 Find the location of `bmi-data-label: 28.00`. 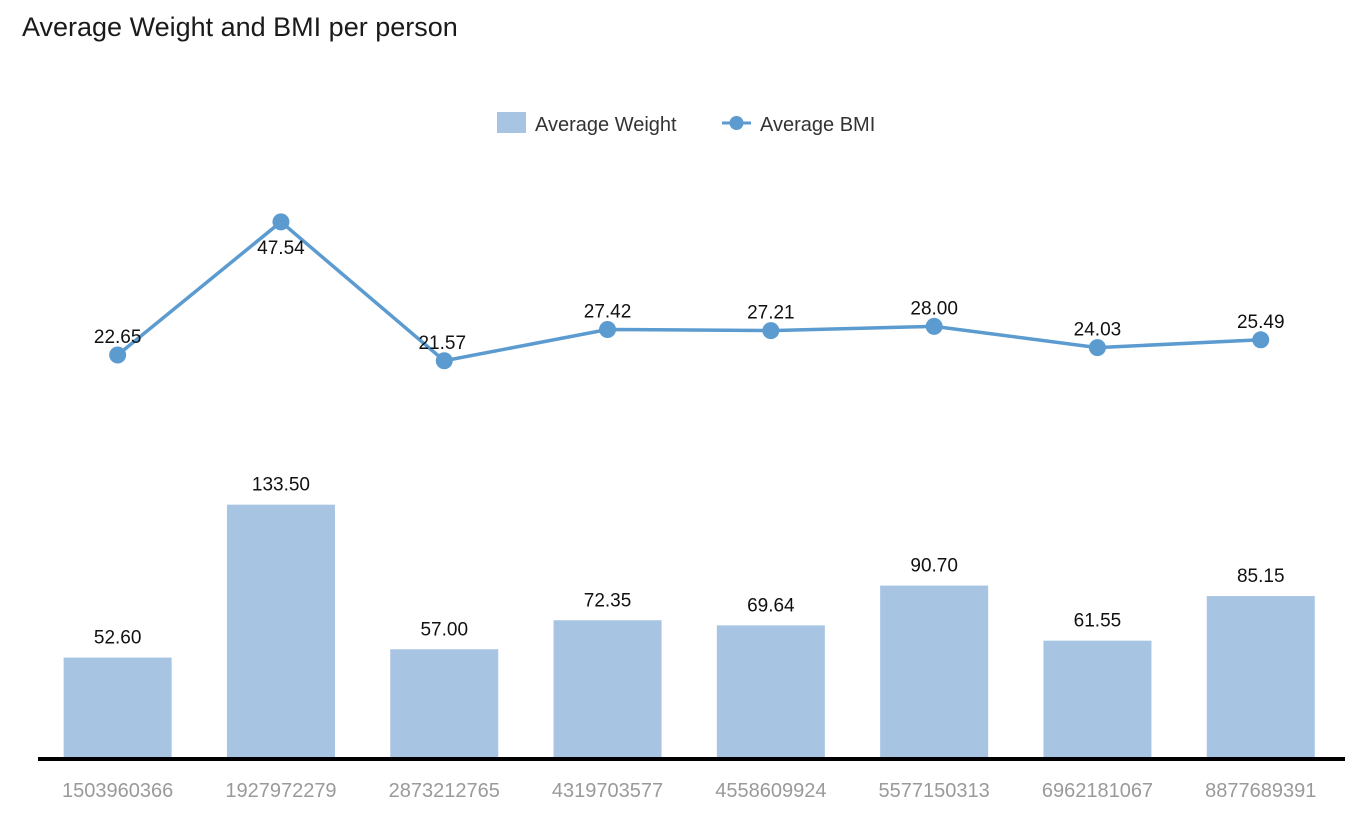

bmi-data-label: 28.00 is located at coordinates (934, 308).